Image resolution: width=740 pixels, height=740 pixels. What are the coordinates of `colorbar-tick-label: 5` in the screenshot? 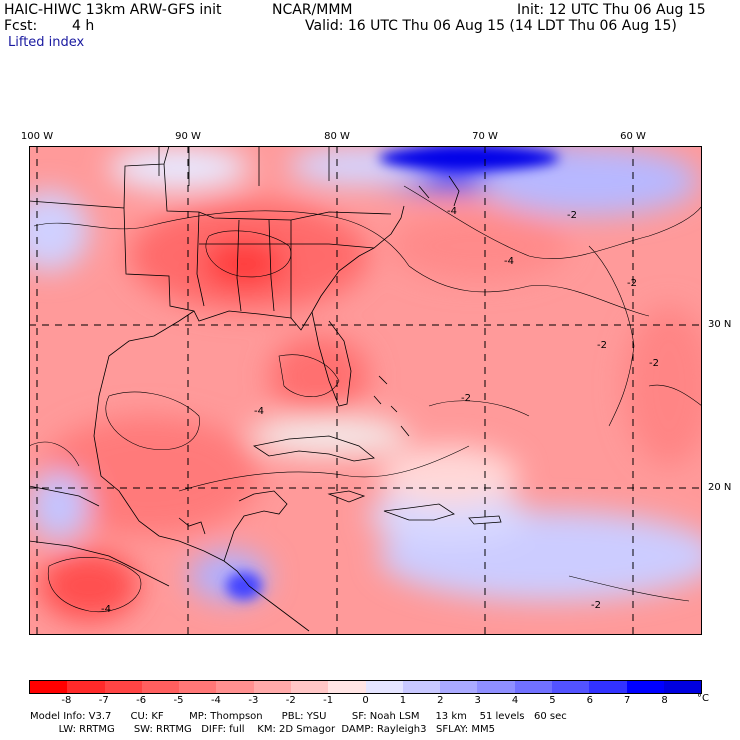 It's located at (552, 700).